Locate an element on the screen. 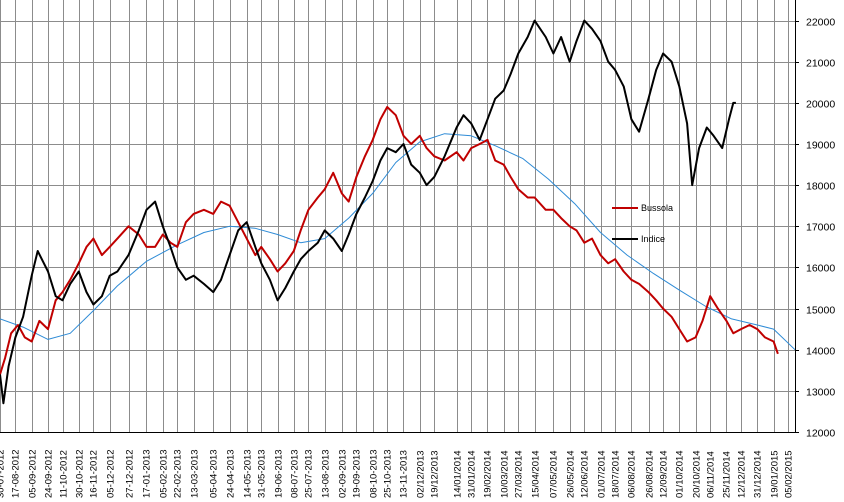 This screenshot has width=844, height=502. x-tick-label: 06/11/2014 is located at coordinates (711, 474).